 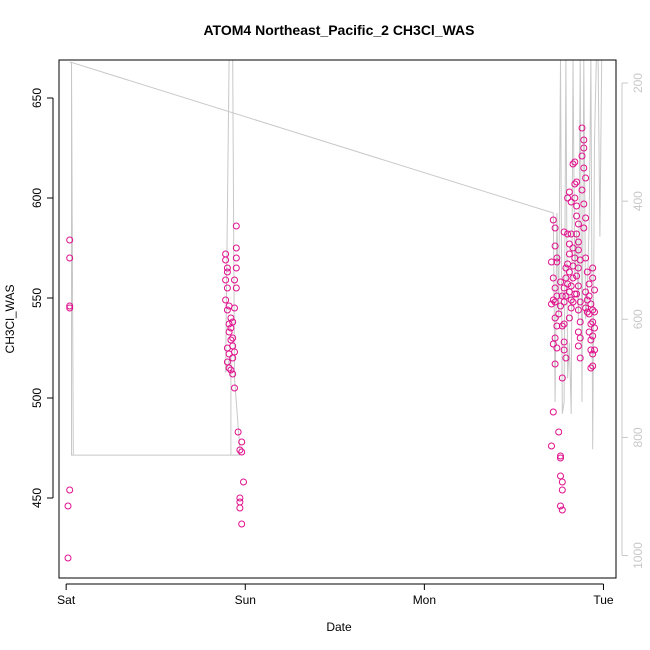 What do you see at coordinates (37, 498) in the screenshot?
I see `y-tick-label: 450` at bounding box center [37, 498].